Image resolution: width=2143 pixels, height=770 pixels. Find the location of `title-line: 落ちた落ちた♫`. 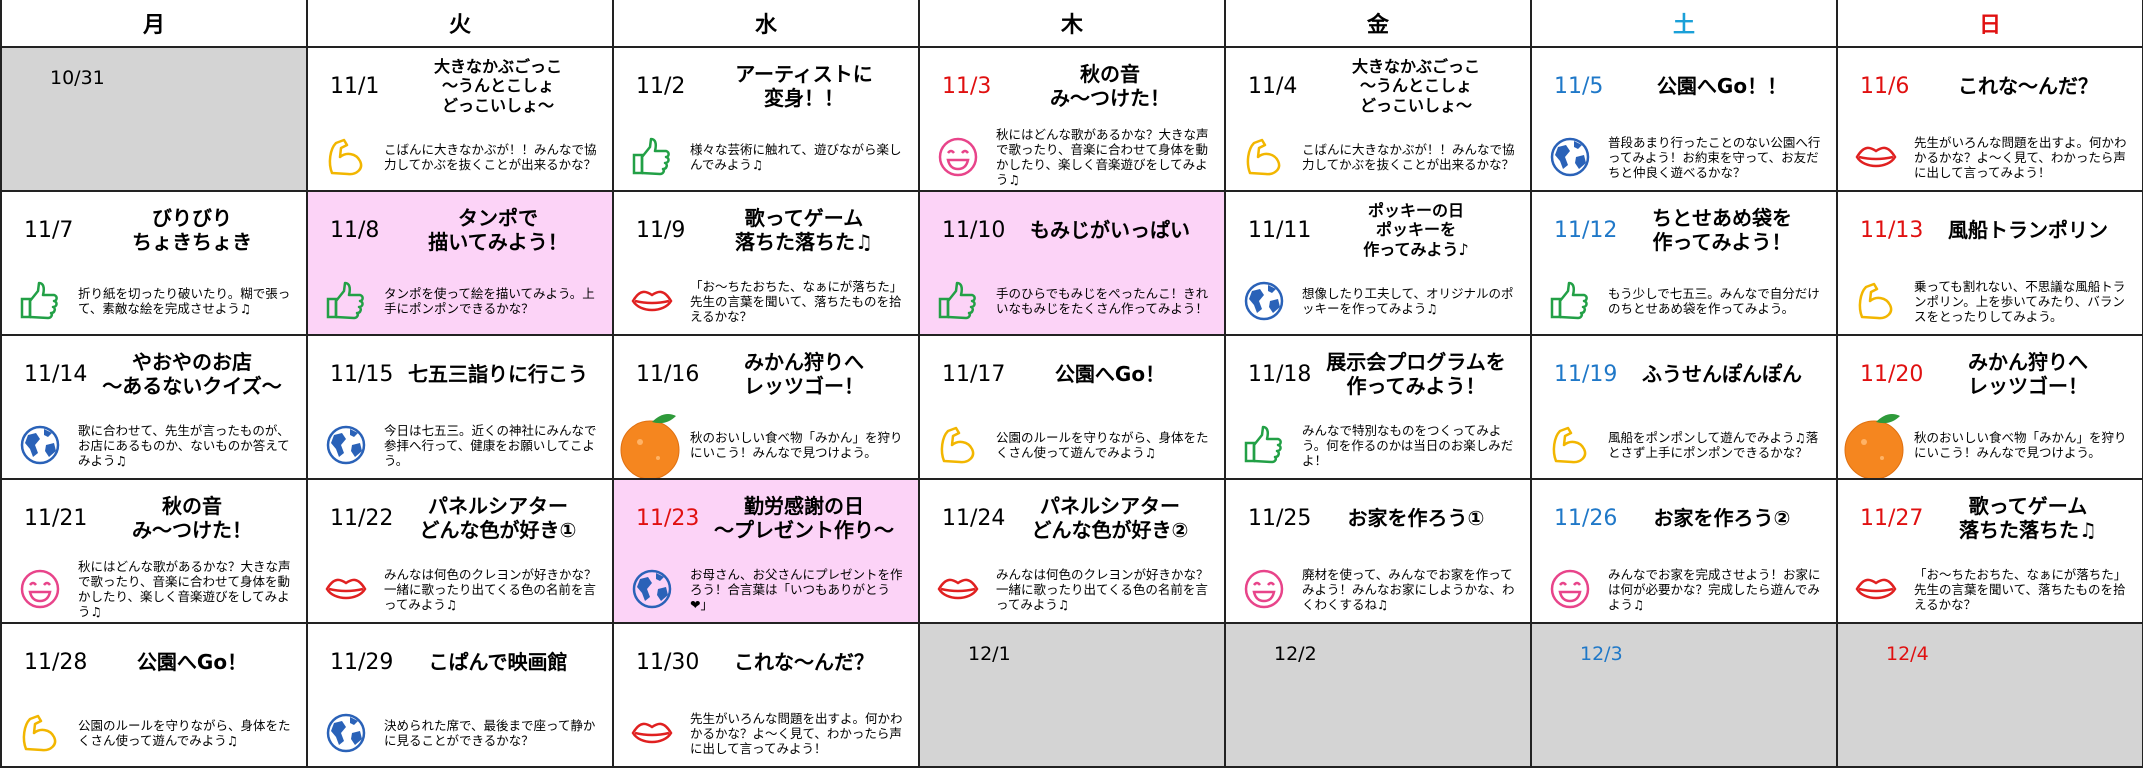

title-line: 落ちた落ちた♫ is located at coordinates (804, 242).